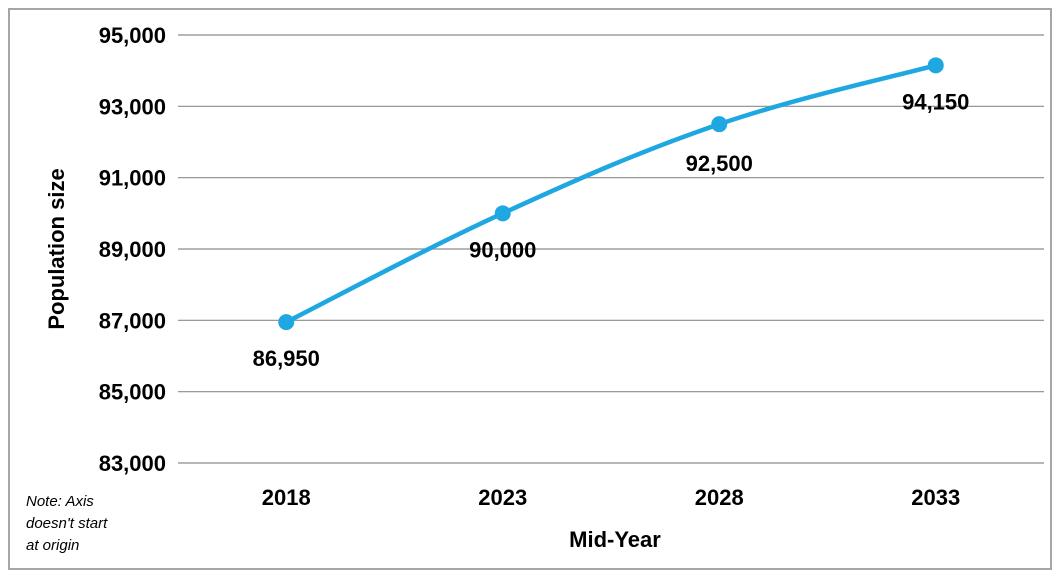 This screenshot has height=579, width=1064. What do you see at coordinates (719, 497) in the screenshot?
I see `x-tick-label: 2028` at bounding box center [719, 497].